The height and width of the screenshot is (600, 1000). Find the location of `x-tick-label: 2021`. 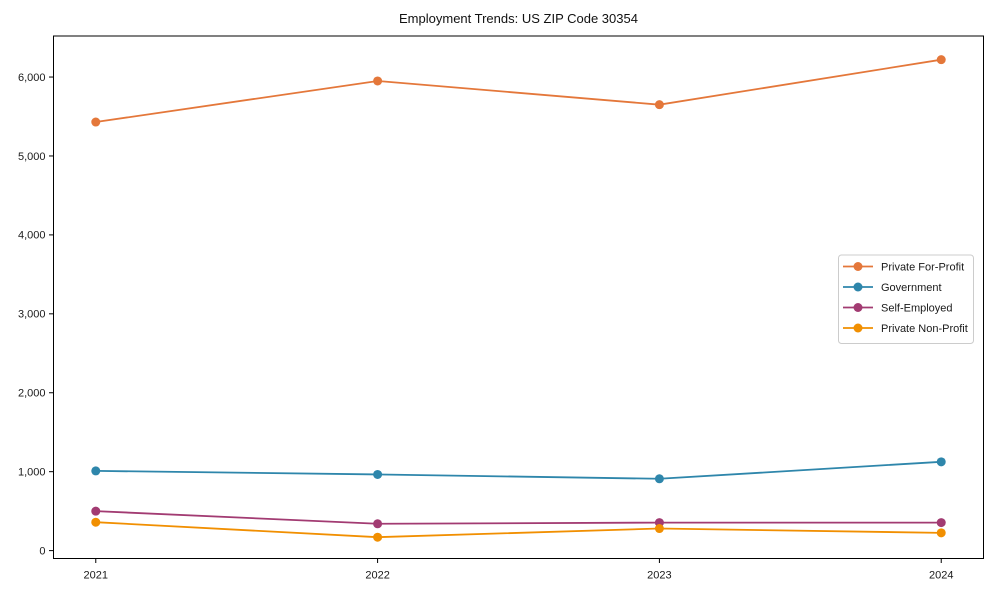

x-tick-label: 2021 is located at coordinates (96, 576).